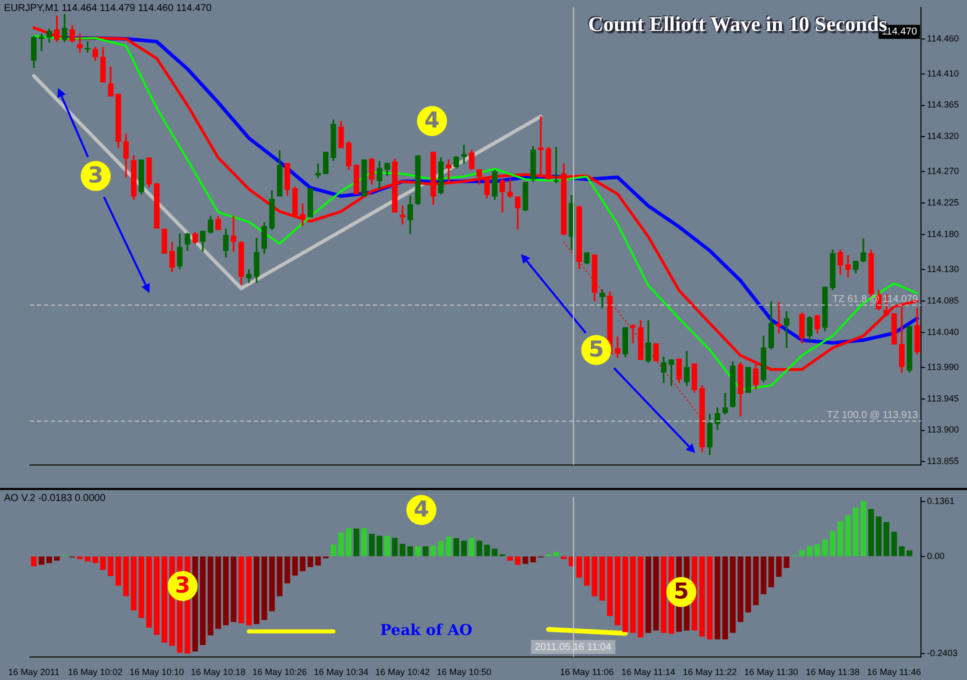 Image resolution: width=967 pixels, height=680 pixels. What do you see at coordinates (648, 672) in the screenshot?
I see `x-tick-label: 16 May 11:14` at bounding box center [648, 672].